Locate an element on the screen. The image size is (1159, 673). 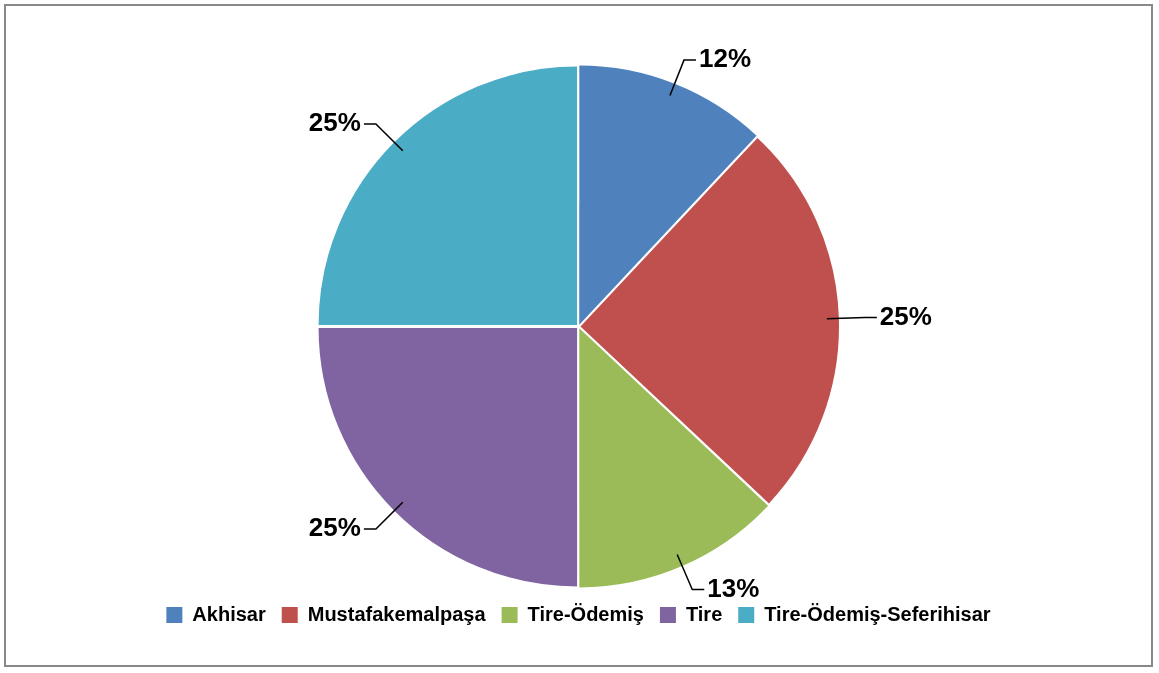
legend-label: Mustafakemalpaşa is located at coordinates (397, 613).